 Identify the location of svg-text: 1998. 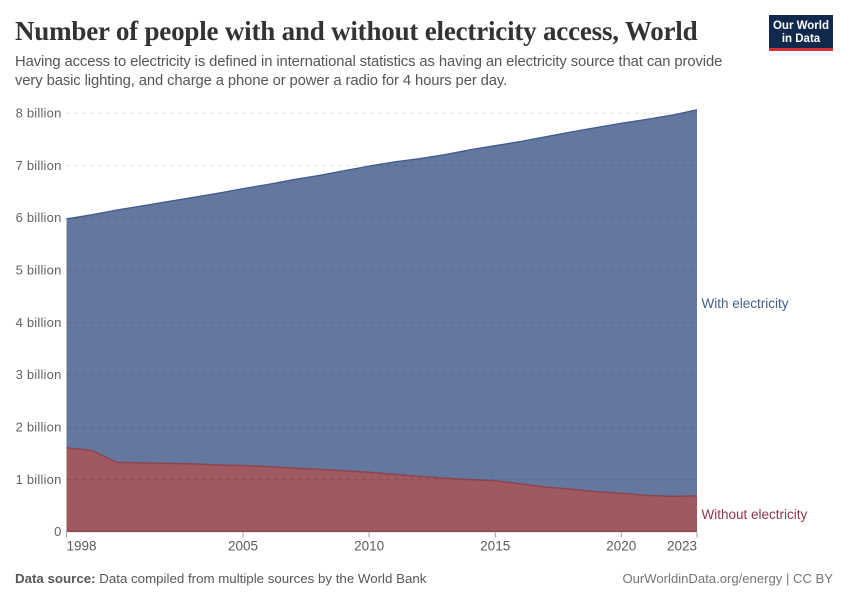
(82, 546).